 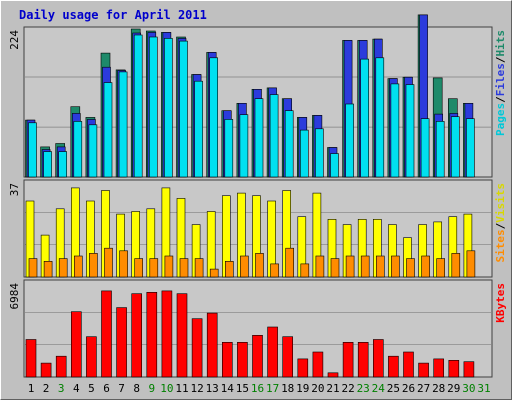 I want to click on x-tick-label: 12, so click(x=196, y=388).